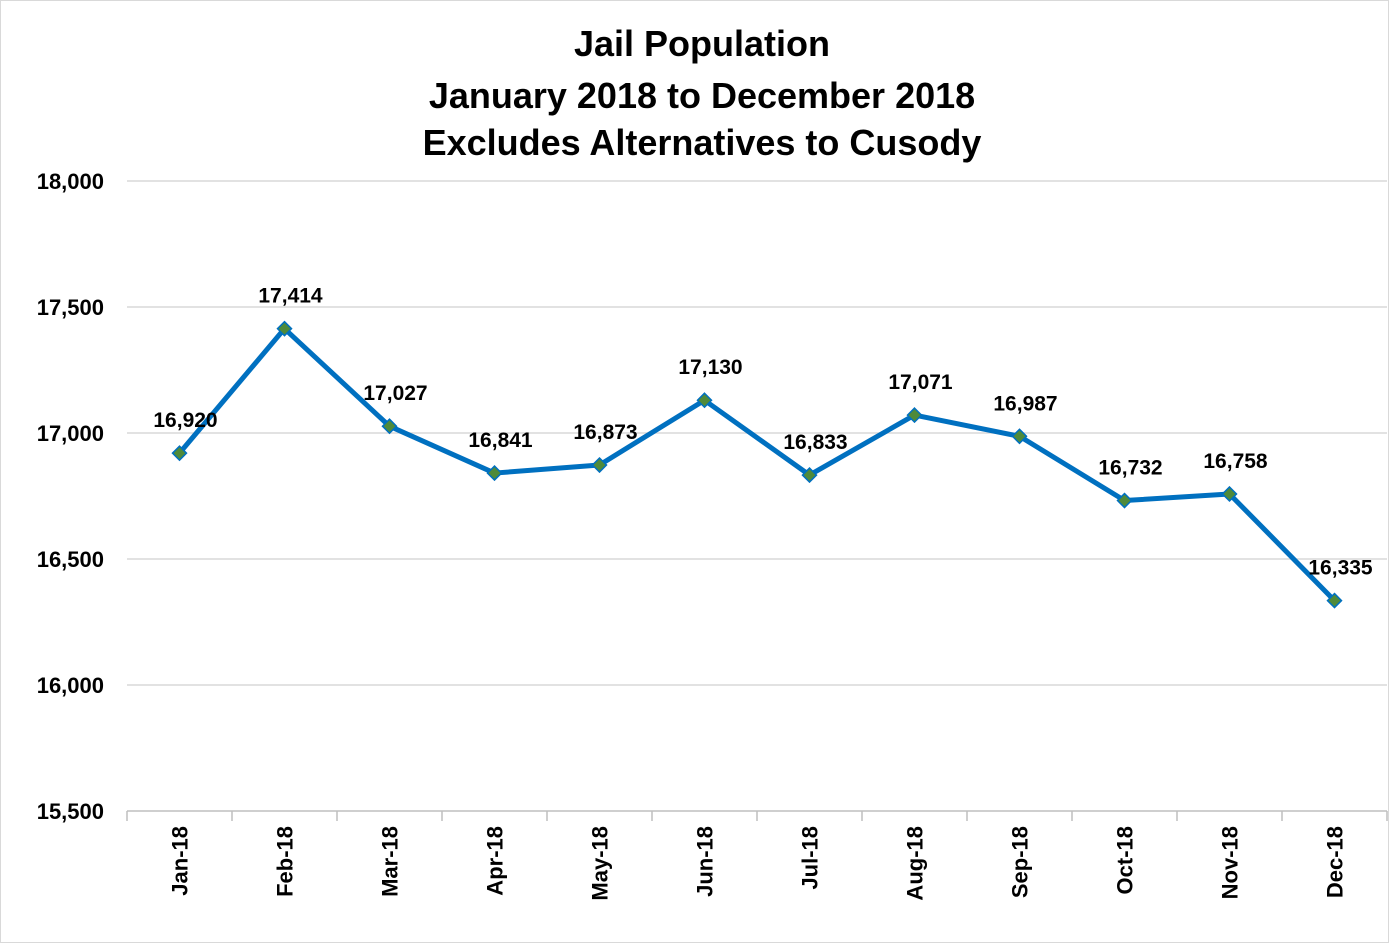 The height and width of the screenshot is (943, 1389). I want to click on x-tick-label: Dec-18, so click(1335, 862).